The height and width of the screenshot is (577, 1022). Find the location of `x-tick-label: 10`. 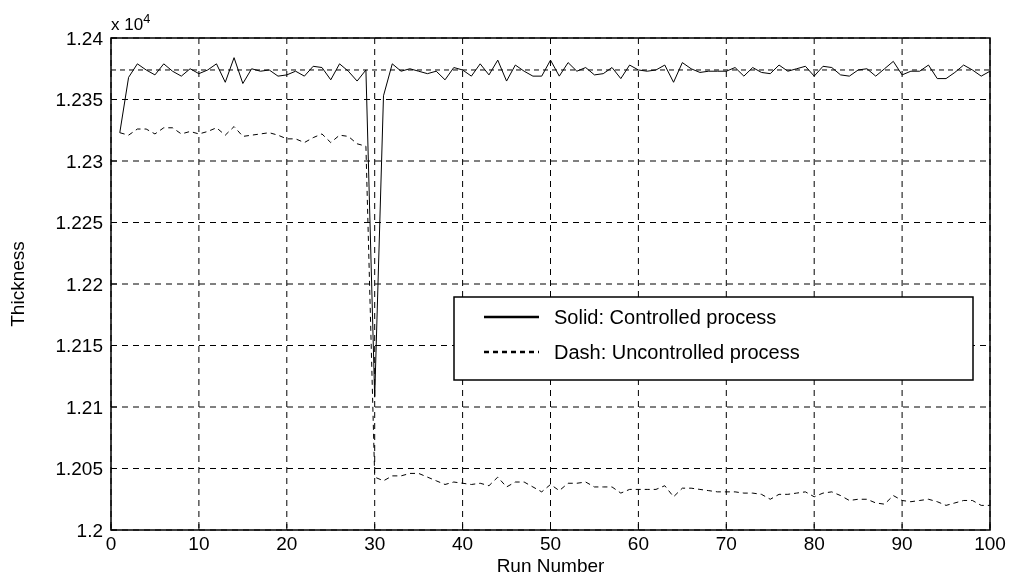

x-tick-label: 10 is located at coordinates (199, 543).